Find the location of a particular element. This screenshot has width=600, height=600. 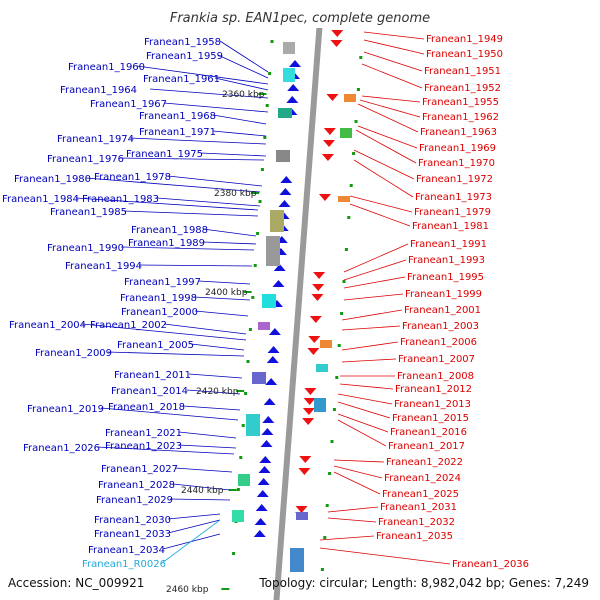

gene-label: Franean1_1949 is located at coordinates (464, 39).